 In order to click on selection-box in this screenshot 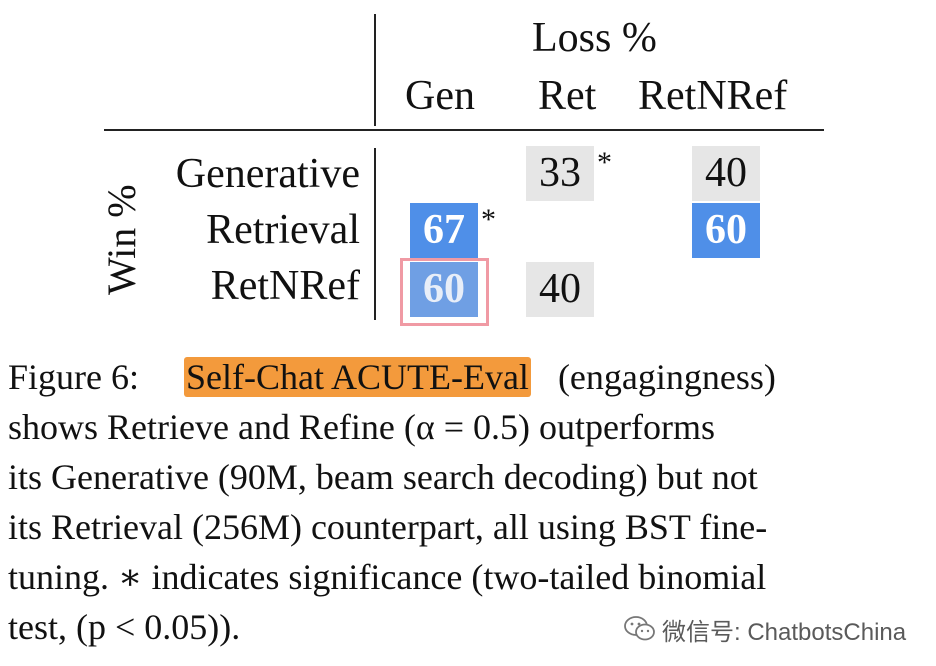, I will do `click(444, 292)`.